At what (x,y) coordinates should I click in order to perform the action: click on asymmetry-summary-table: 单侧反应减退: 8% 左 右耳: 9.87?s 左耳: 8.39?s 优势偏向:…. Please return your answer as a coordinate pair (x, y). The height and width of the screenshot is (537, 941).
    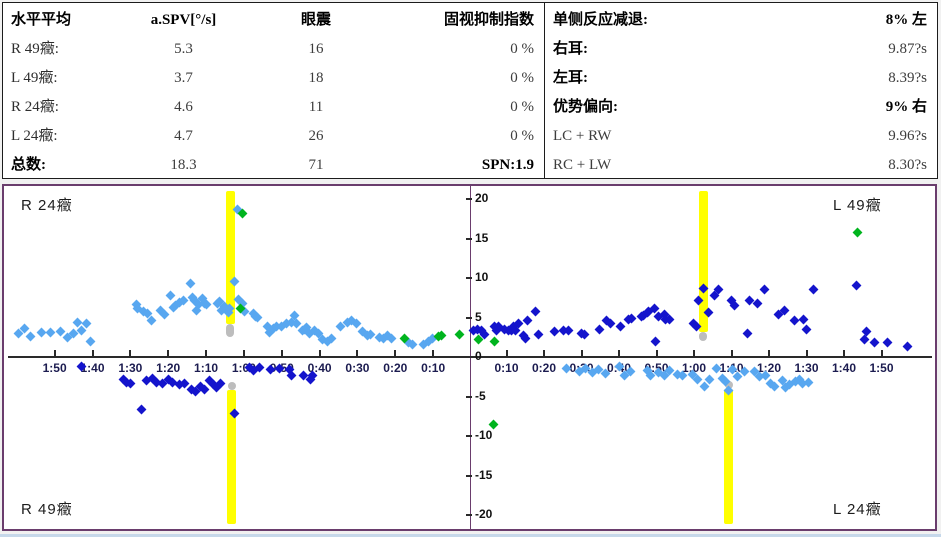
    Looking at the image, I should click on (741, 90).